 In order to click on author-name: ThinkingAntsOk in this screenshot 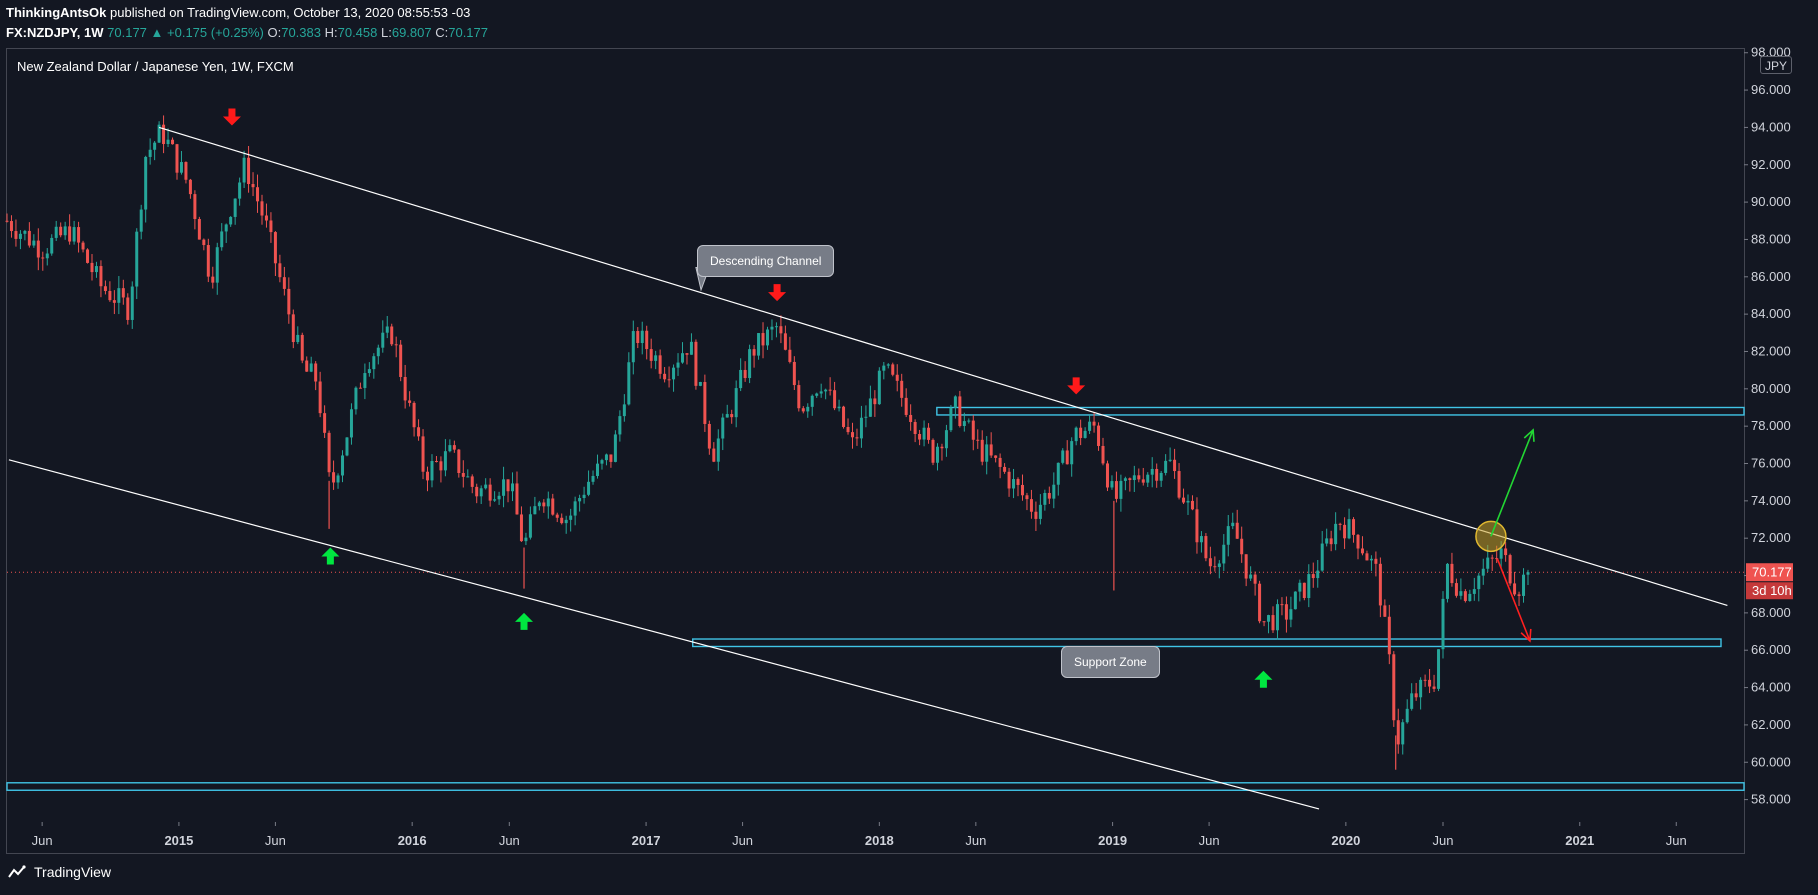, I will do `click(56, 12)`.